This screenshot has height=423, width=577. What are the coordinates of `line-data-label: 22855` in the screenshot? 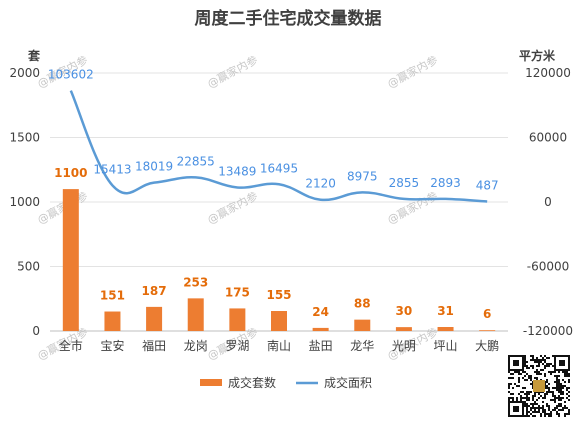 It's located at (196, 161).